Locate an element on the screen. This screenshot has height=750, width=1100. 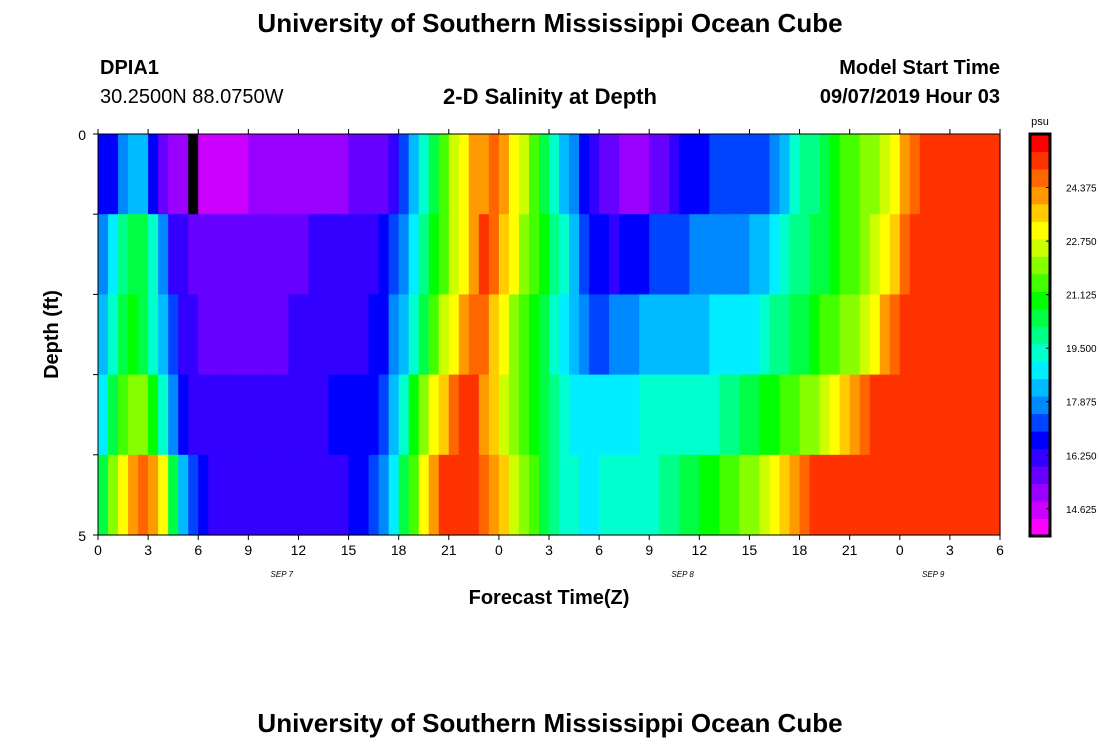
x-tick-label: 9 is located at coordinates (248, 550).